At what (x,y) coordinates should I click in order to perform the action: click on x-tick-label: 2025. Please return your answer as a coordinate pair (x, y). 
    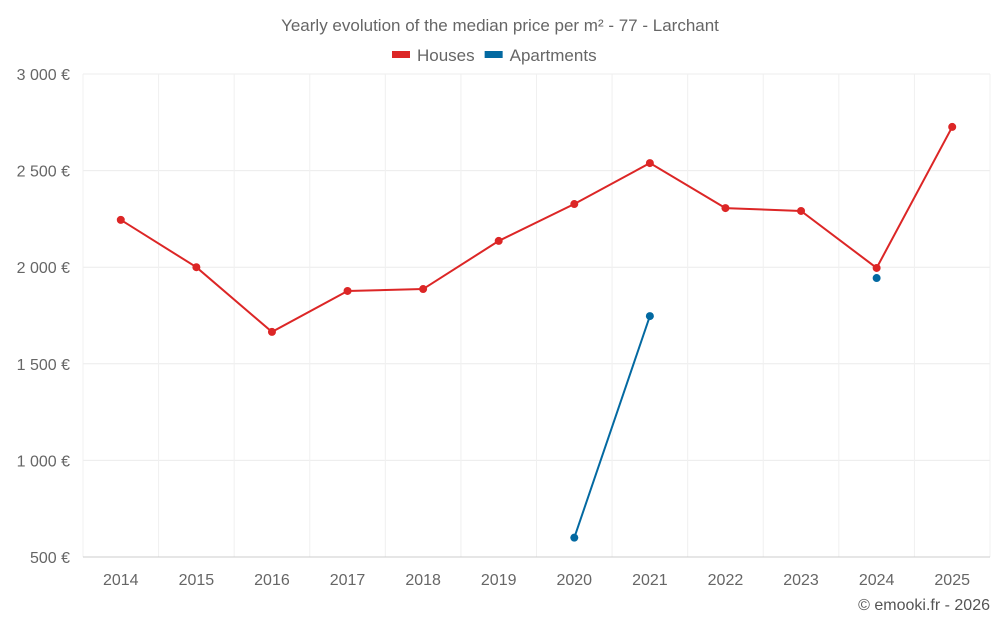
    Looking at the image, I should click on (952, 580).